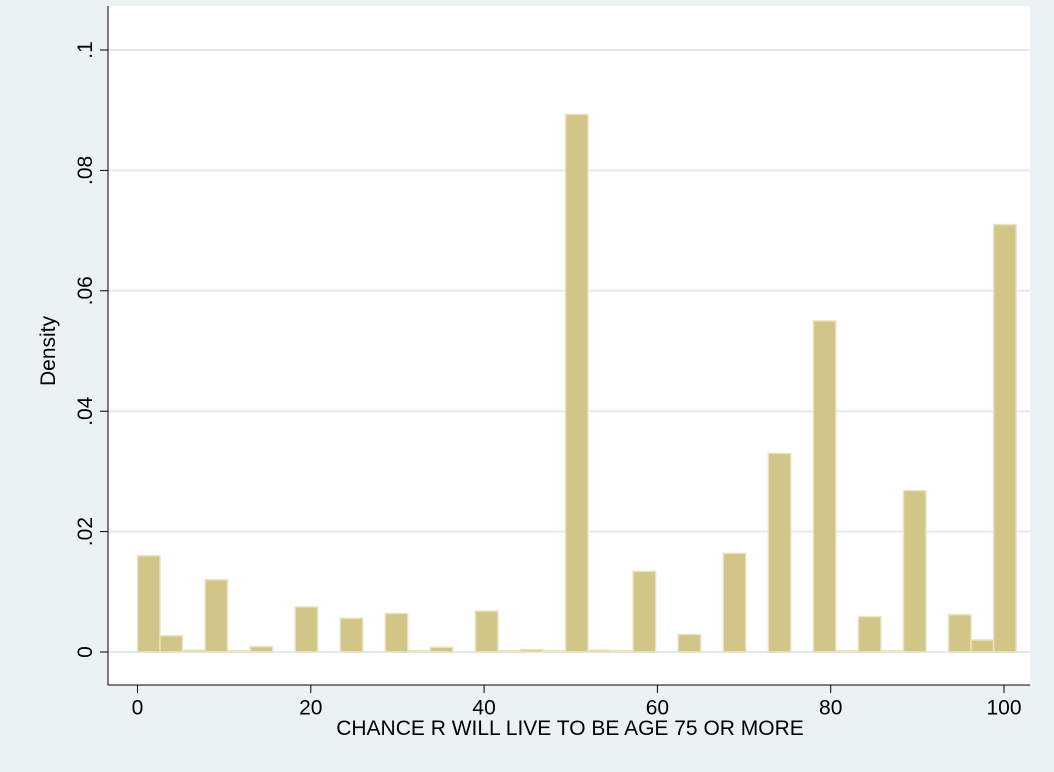 Image resolution: width=1054 pixels, height=772 pixels. What do you see at coordinates (85, 50) in the screenshot?
I see `y-tick-label: .1` at bounding box center [85, 50].